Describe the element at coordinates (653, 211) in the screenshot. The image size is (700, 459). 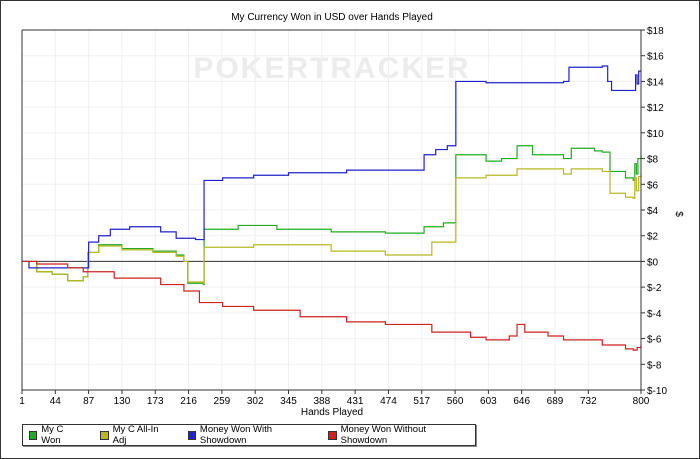
I see `y-tick-label: $4` at that location.